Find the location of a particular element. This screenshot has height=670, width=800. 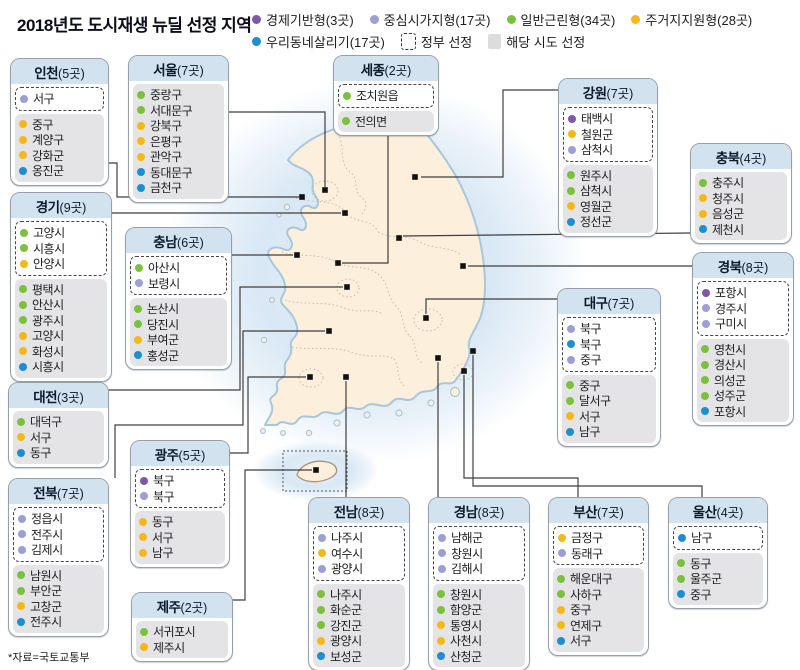

legend-label: 일반근린형(34곳) is located at coordinates (568, 20).